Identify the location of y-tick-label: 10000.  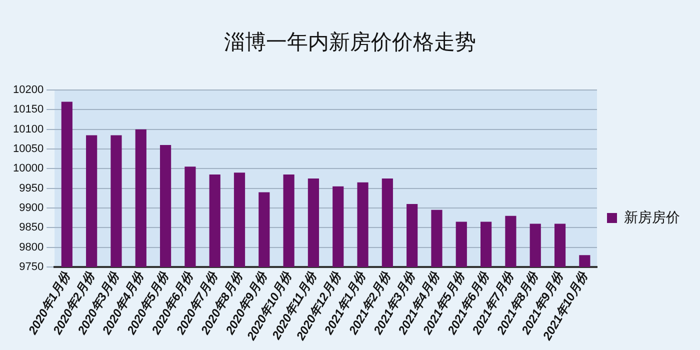
(28, 168).